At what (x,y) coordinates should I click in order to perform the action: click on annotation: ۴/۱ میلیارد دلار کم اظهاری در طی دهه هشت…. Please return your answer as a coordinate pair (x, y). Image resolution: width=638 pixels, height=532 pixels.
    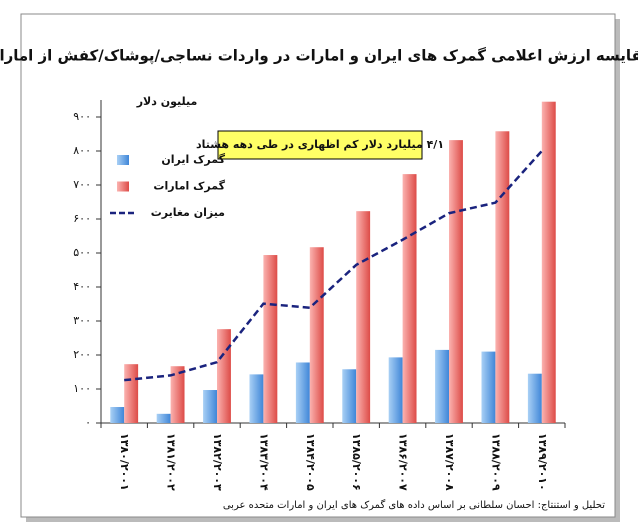
    Looking at the image, I should click on (320, 144).